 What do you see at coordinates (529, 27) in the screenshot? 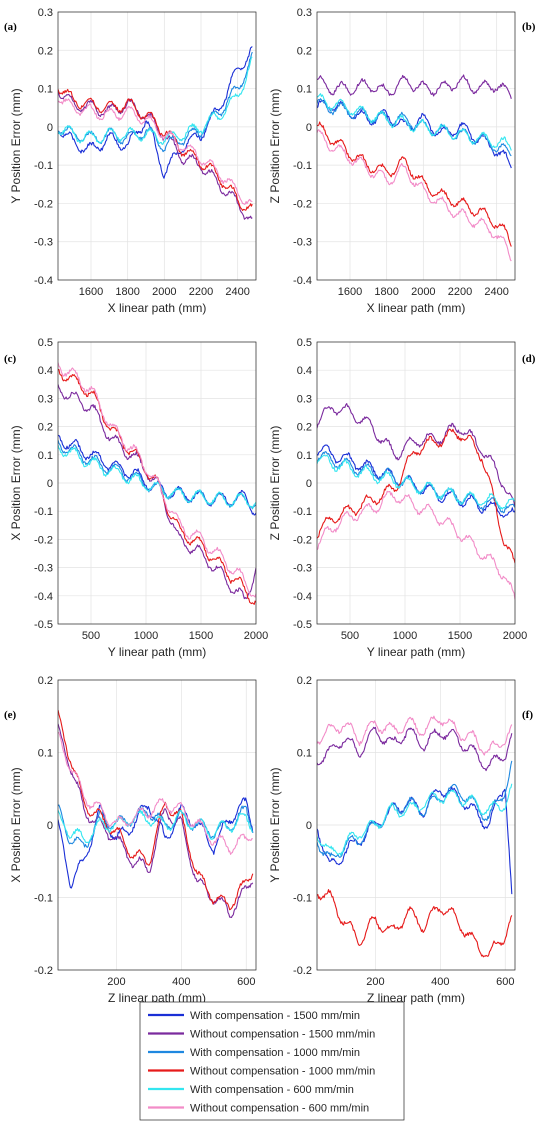
I see `panel-label: (b)` at bounding box center [529, 27].